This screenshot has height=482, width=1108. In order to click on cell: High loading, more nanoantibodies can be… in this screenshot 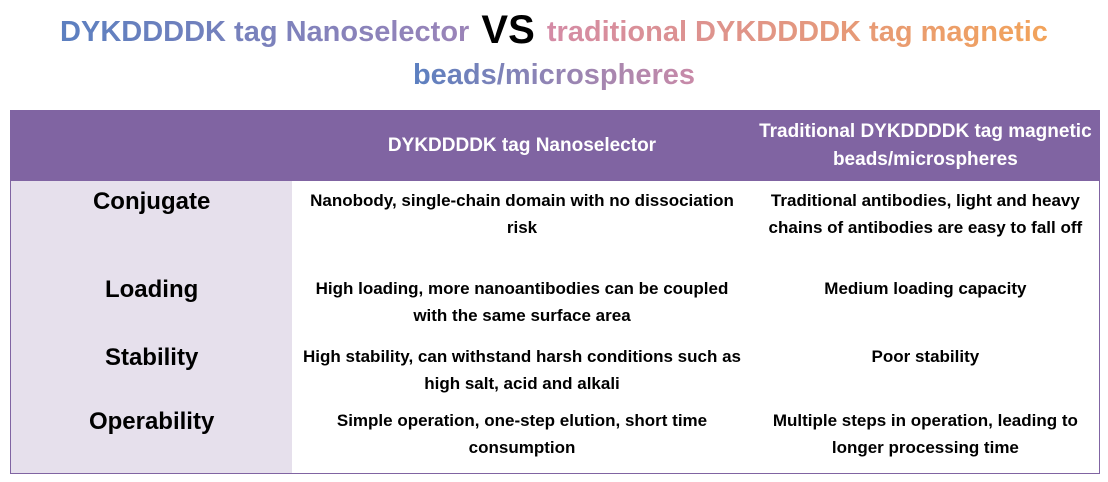, I will do `click(522, 302)`.